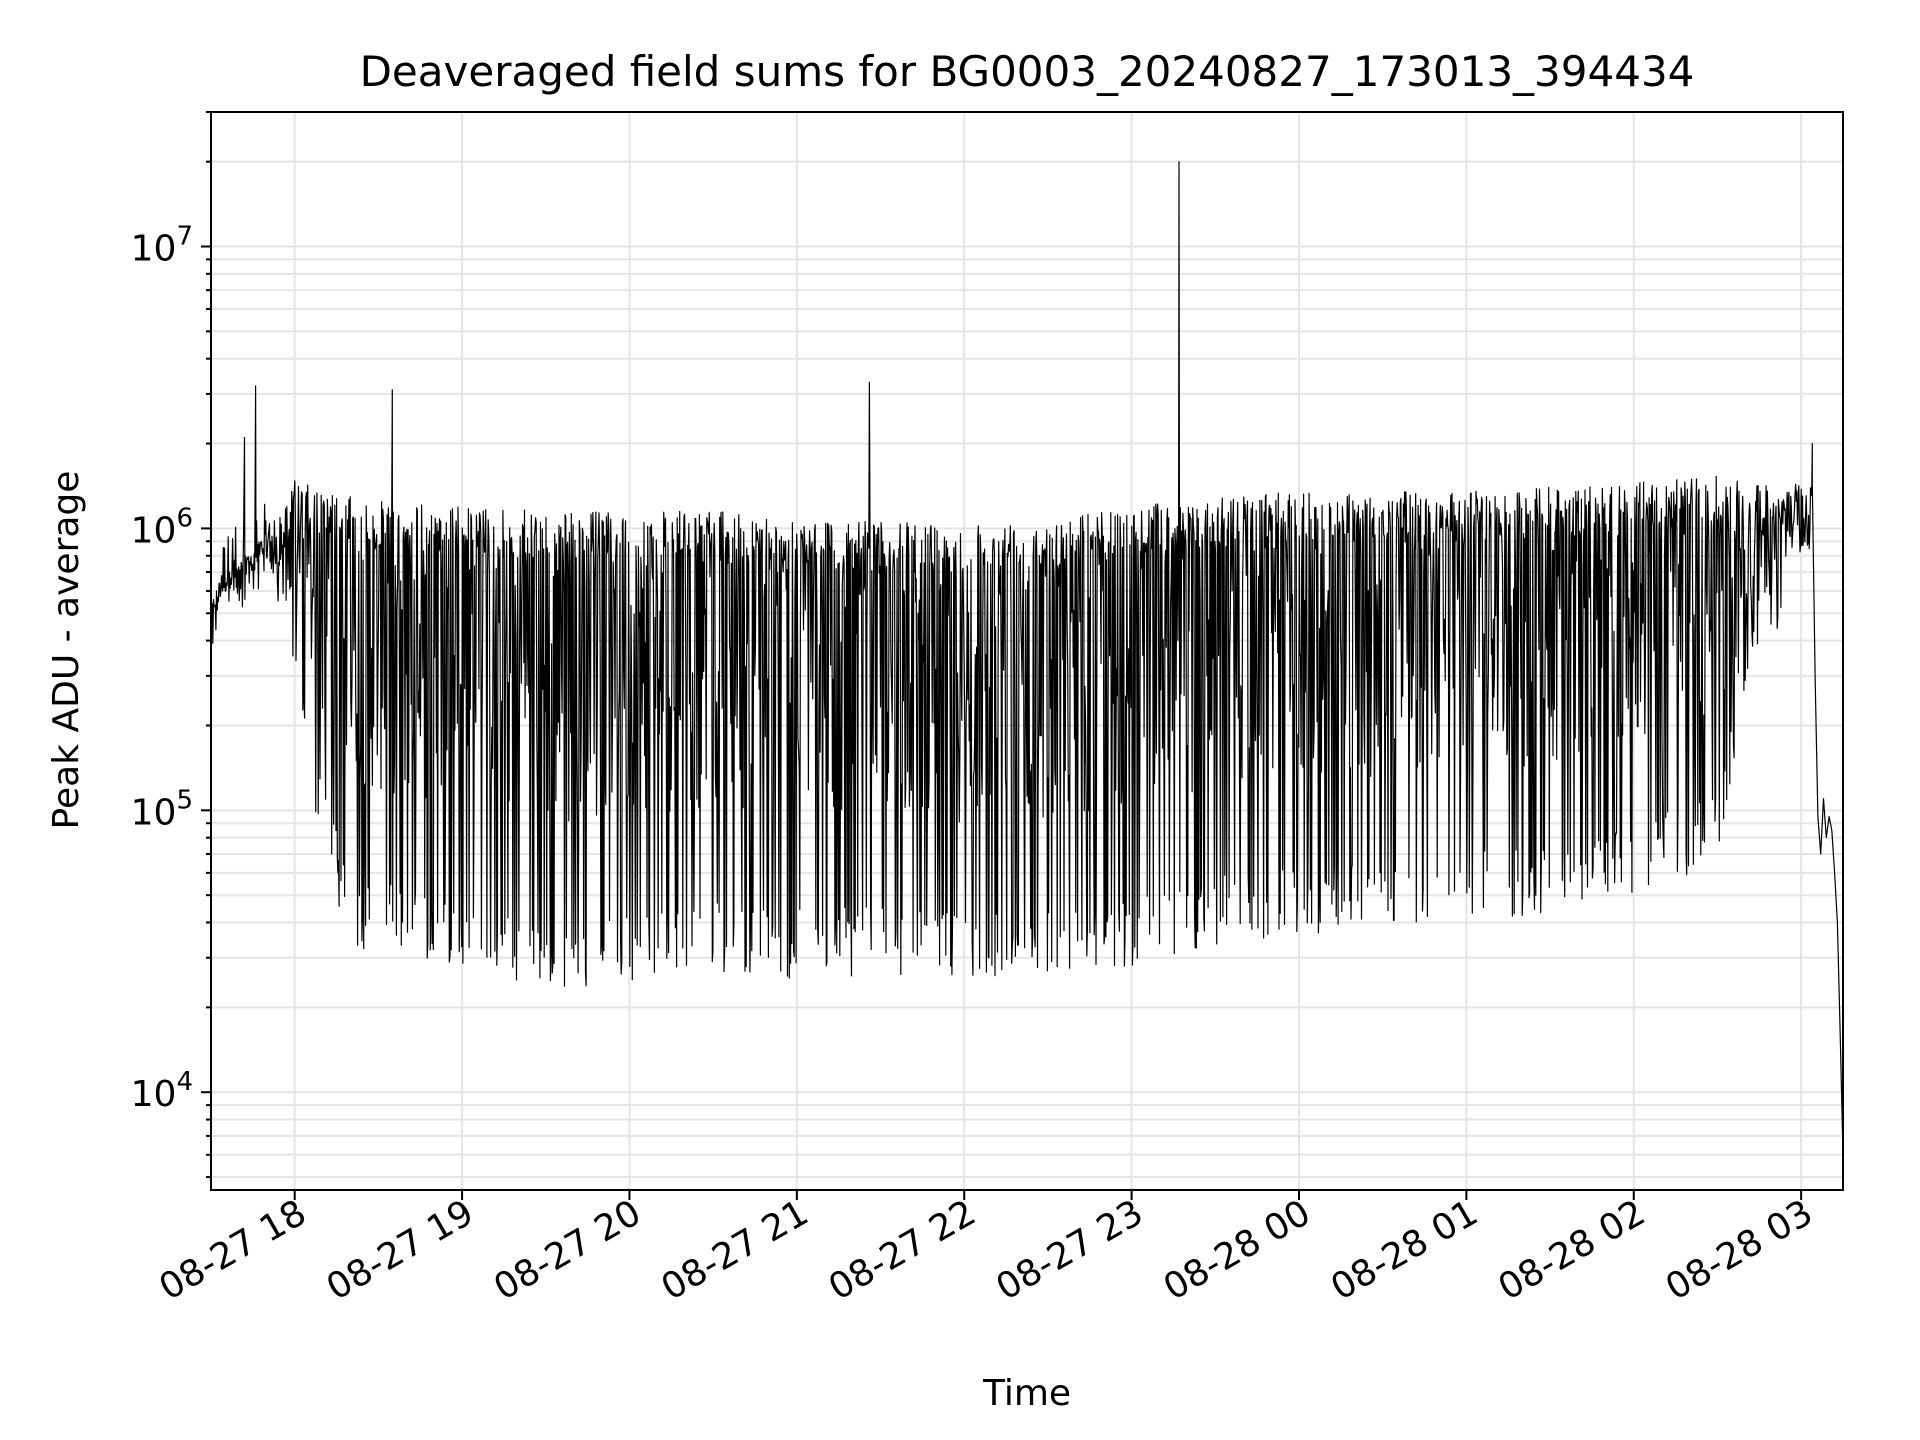 Image resolution: width=1920 pixels, height=1440 pixels. I want to click on y-tick-label: 10⁴, so click(162, 1091).